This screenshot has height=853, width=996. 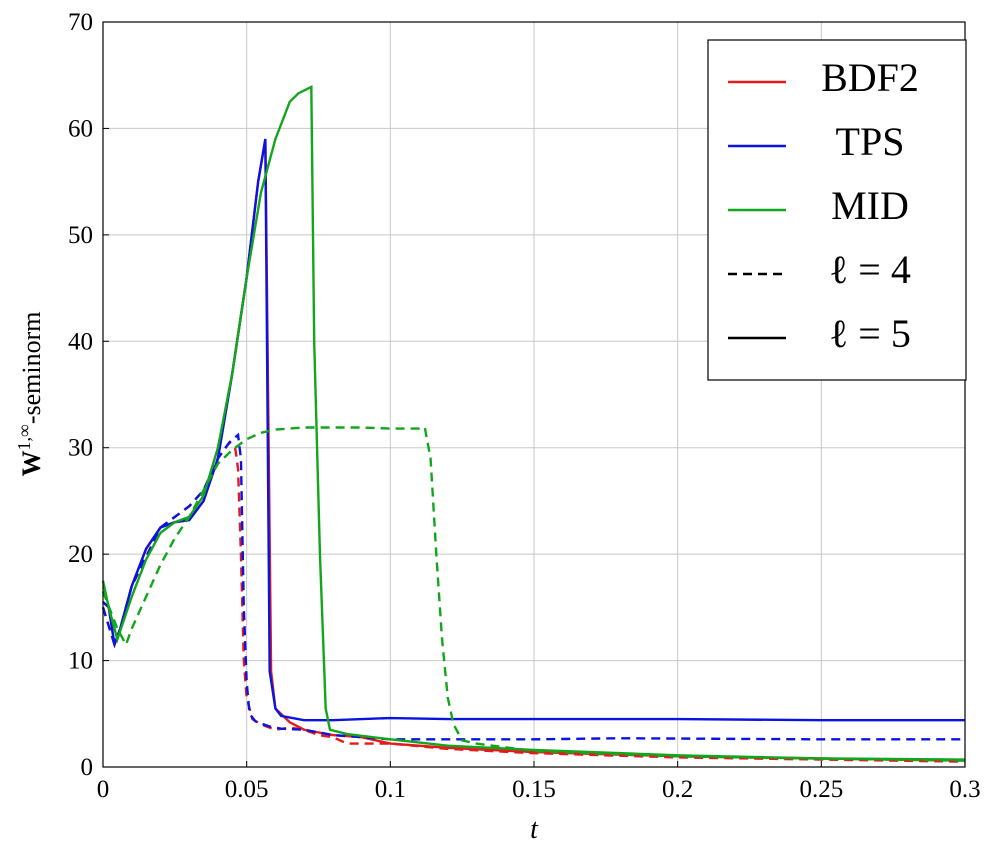 I want to click on y-tick-label: 70, so click(x=80, y=22).